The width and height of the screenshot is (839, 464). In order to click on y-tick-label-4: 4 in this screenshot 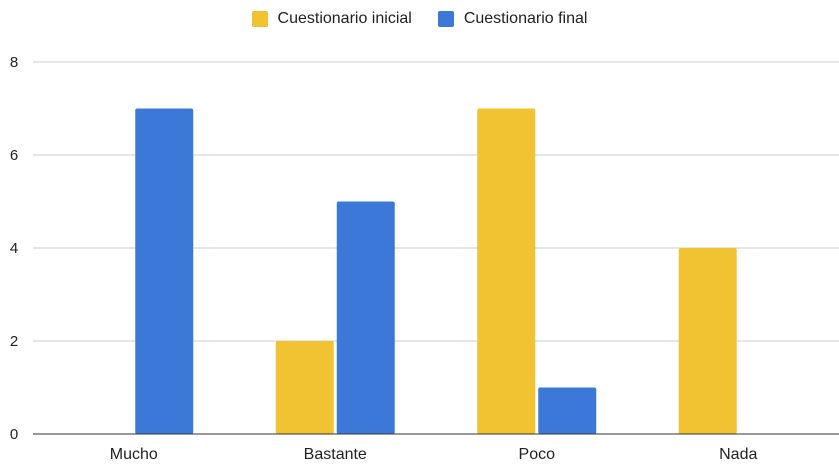, I will do `click(14, 248)`.